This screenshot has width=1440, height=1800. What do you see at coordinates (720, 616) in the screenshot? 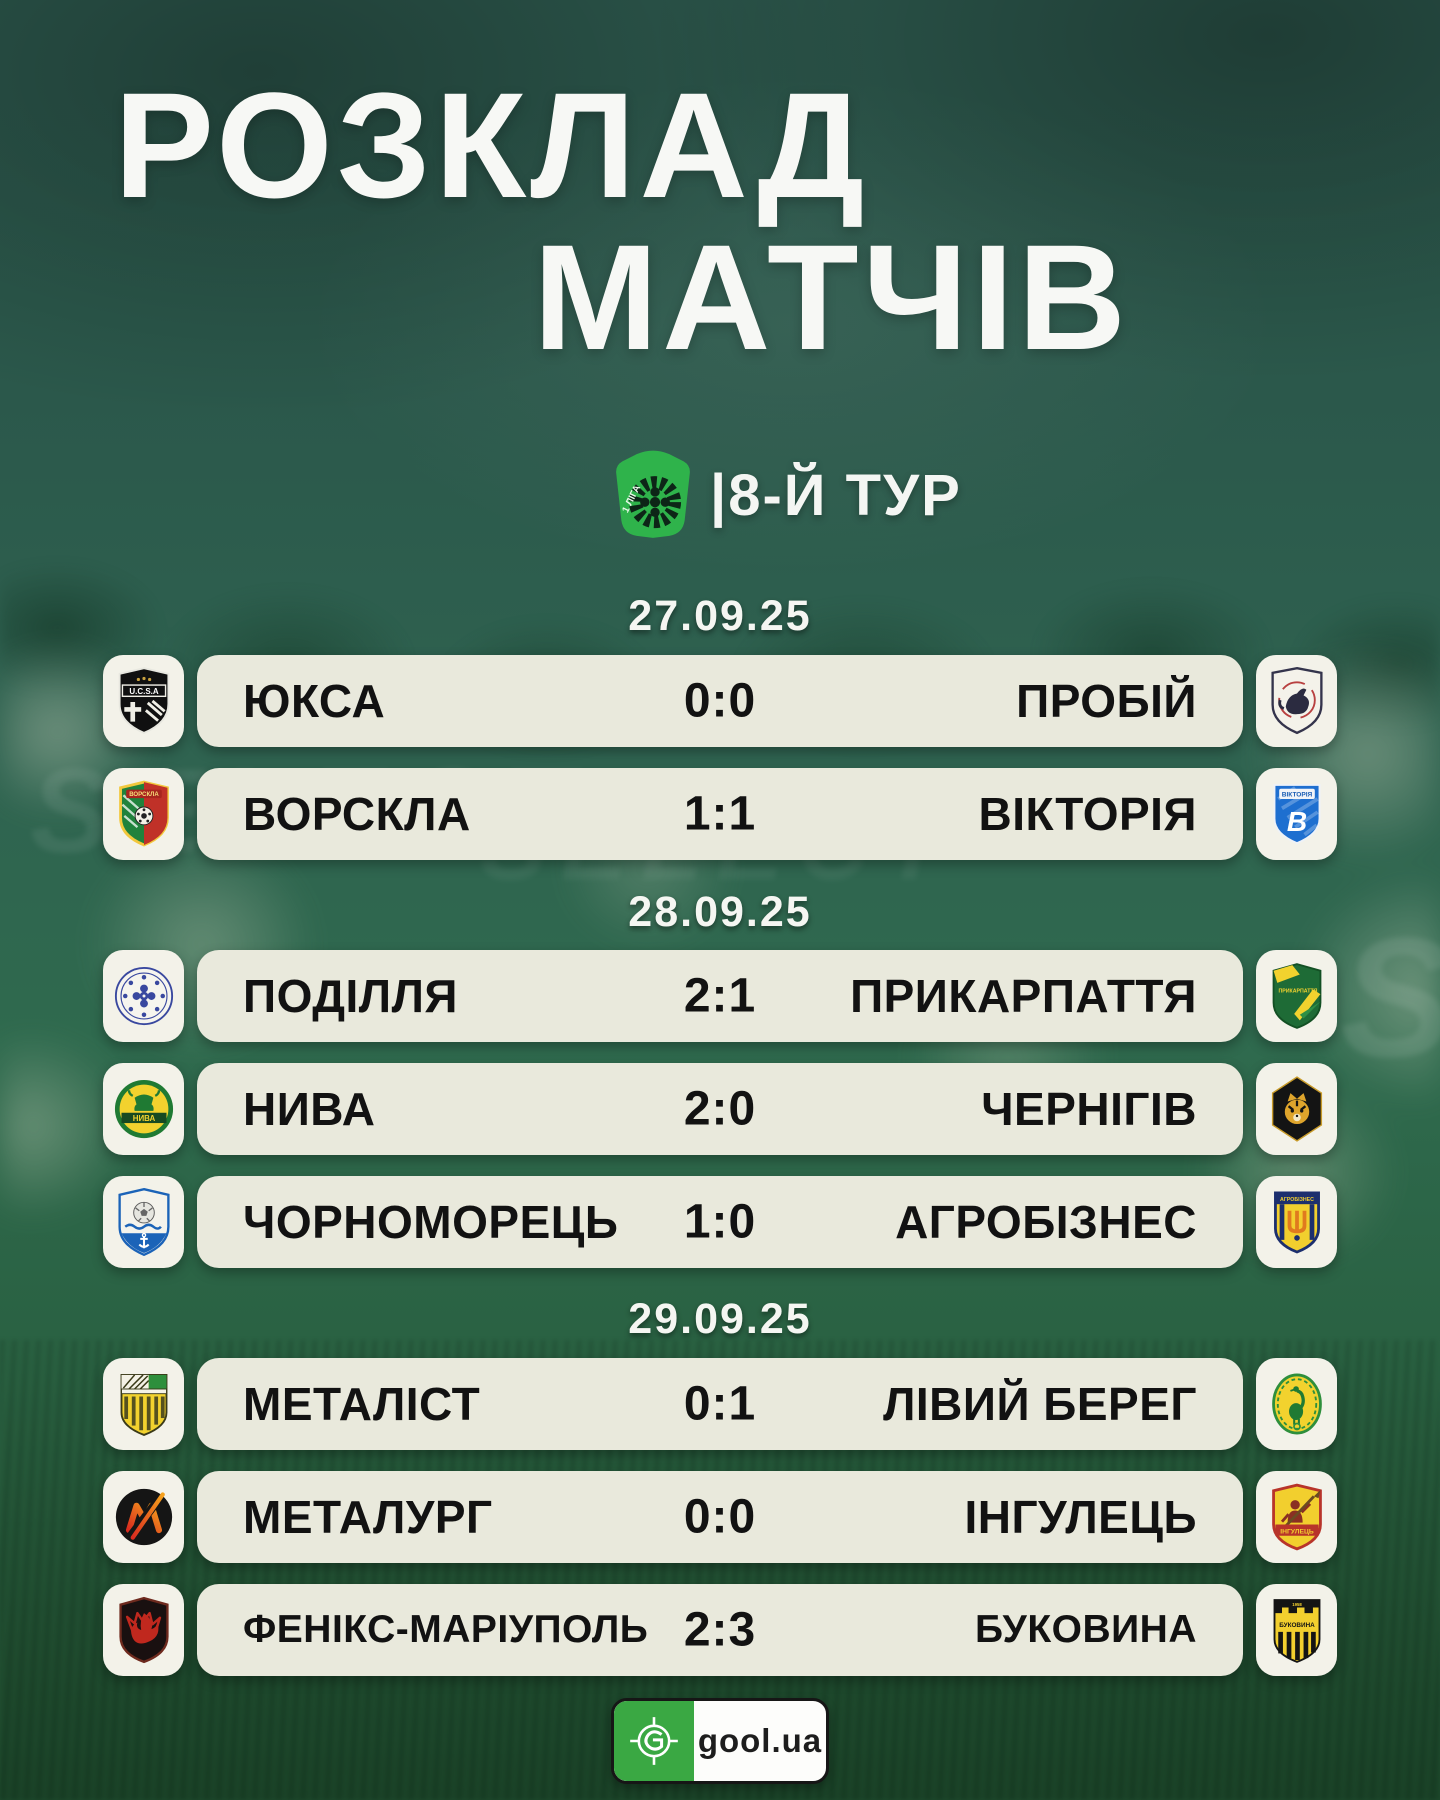
I see `date-heading: 27.09.25` at bounding box center [720, 616].